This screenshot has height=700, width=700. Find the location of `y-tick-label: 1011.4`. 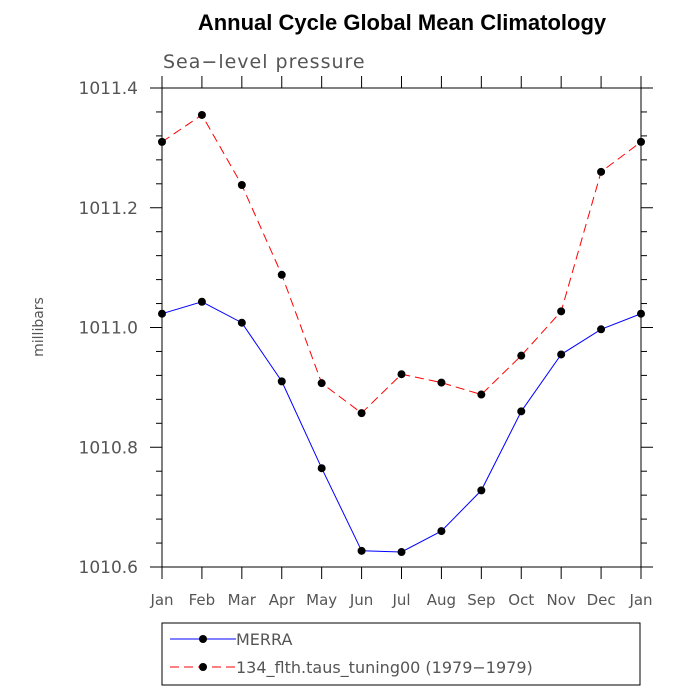

y-tick-label: 1011.4 is located at coordinates (108, 89).